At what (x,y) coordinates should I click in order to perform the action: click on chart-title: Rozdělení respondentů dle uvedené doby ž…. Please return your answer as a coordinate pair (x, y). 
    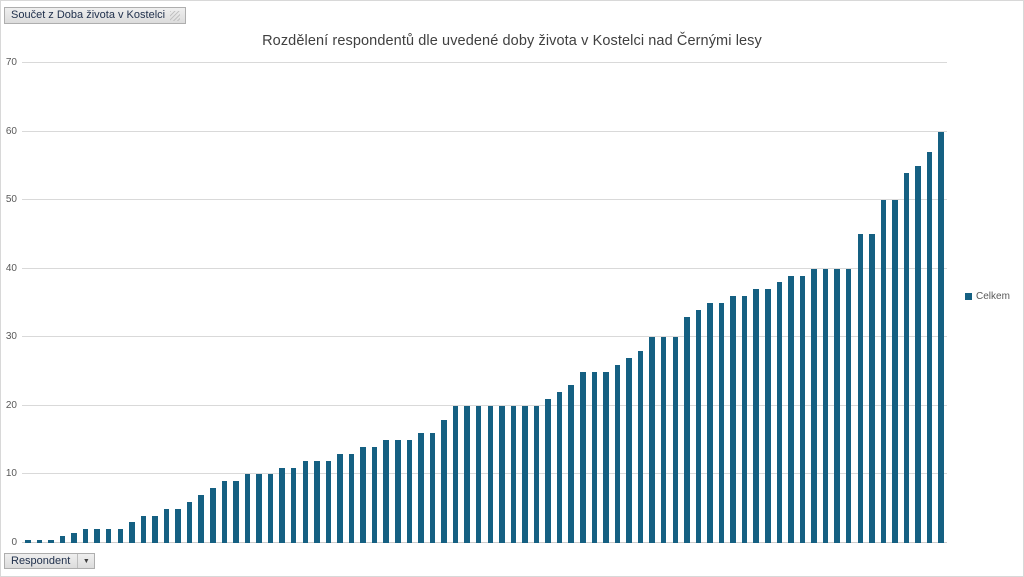
    Looking at the image, I should click on (512, 41).